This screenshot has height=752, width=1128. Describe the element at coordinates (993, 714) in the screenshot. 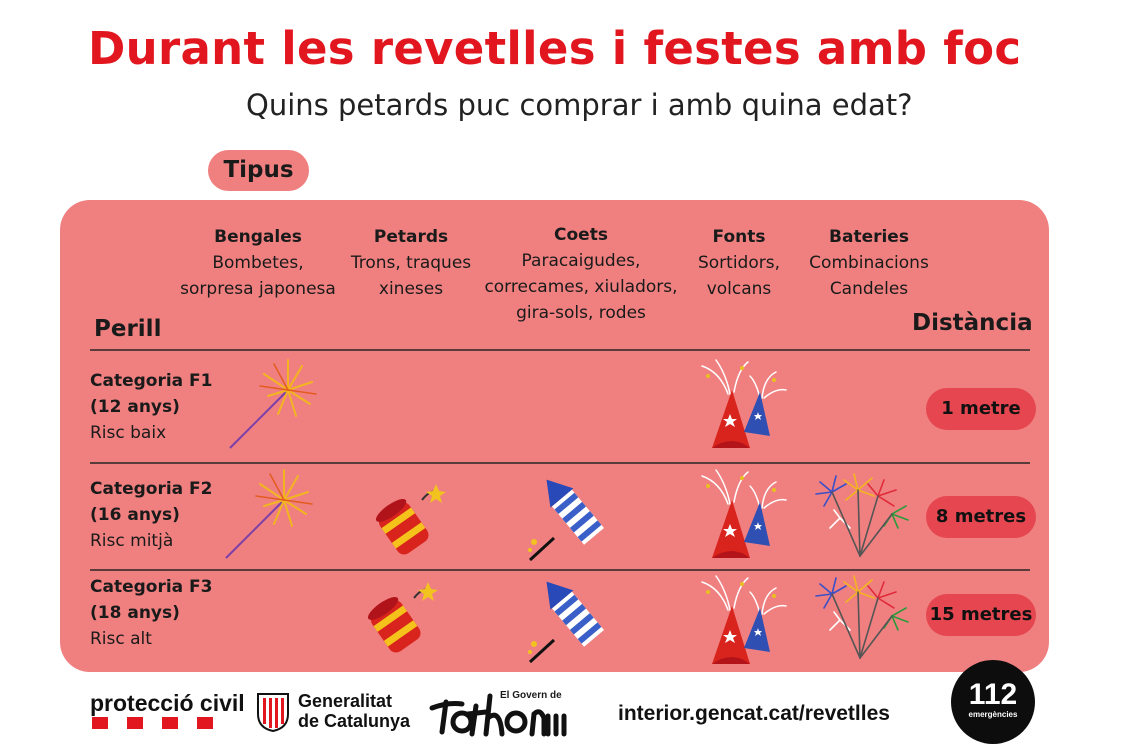

I see `emergency-label: emergències` at that location.